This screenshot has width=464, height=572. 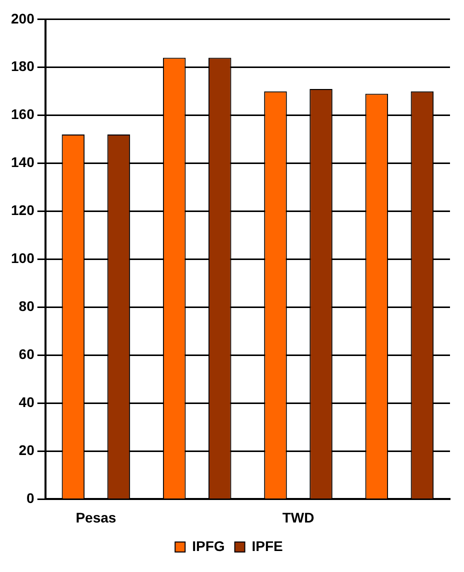 I want to click on y-tick-label: 80, so click(x=26, y=306).